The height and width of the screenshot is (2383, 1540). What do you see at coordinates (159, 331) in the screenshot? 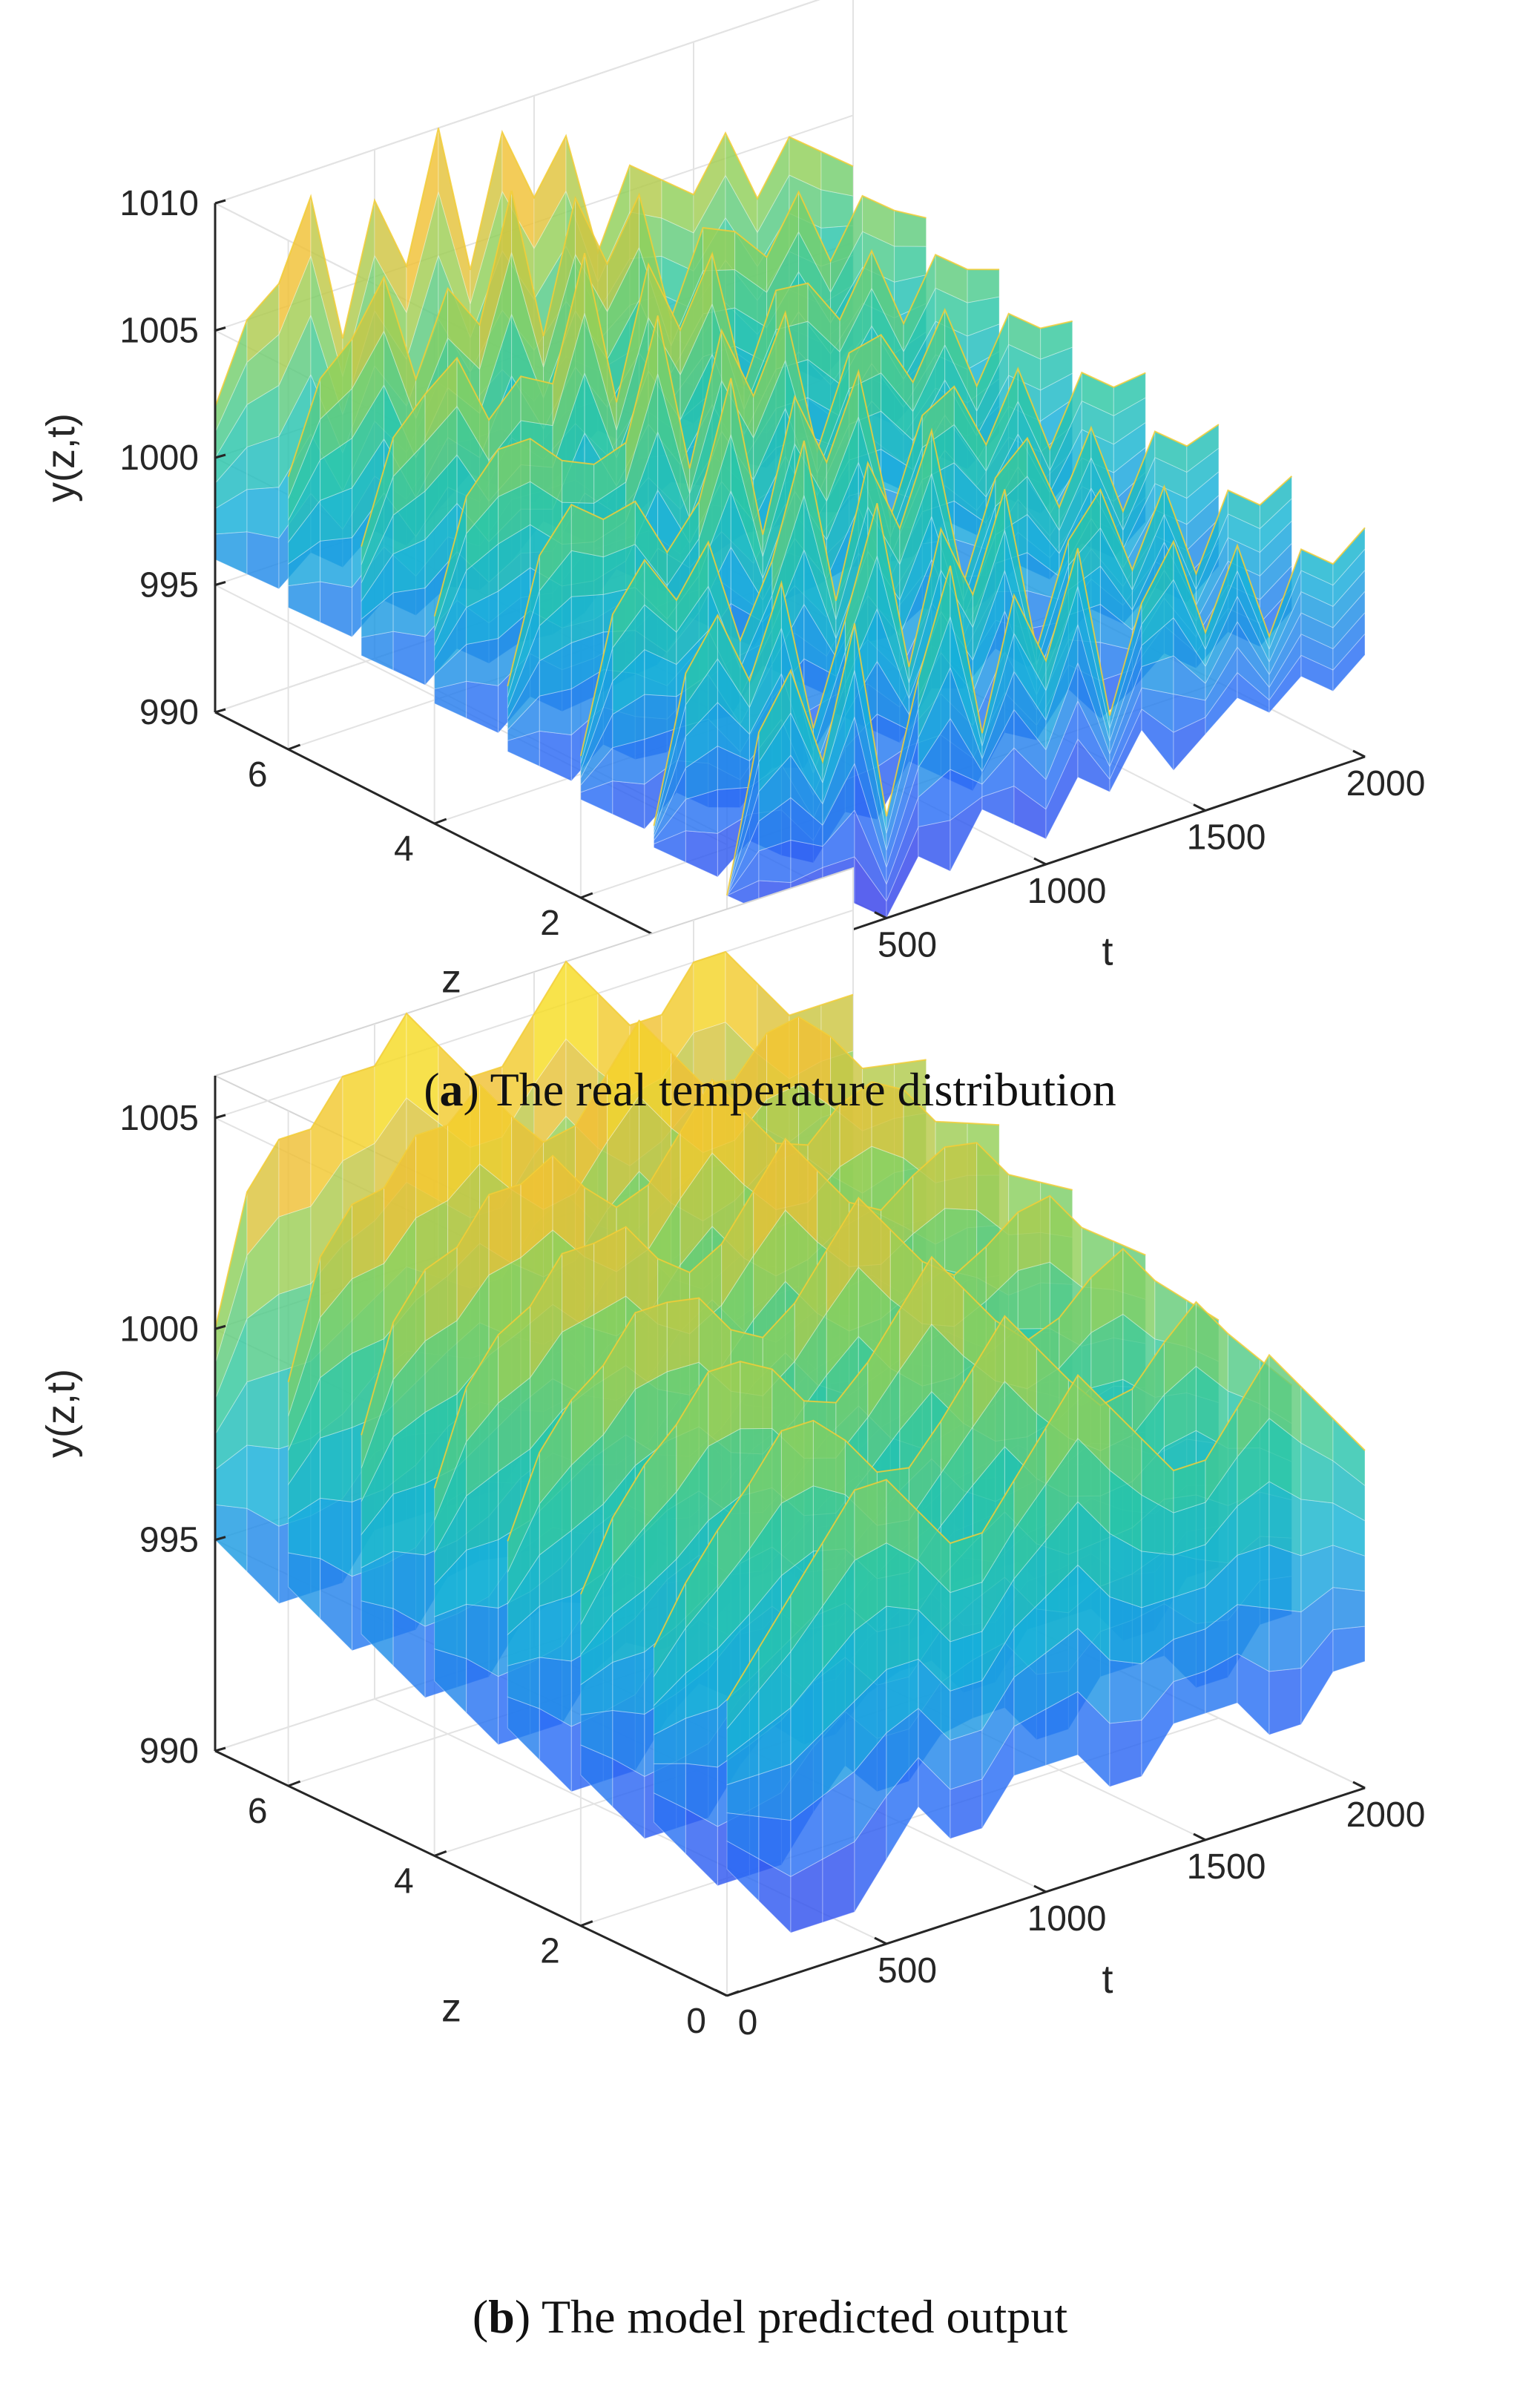
I see `value-tick-label: 1005` at bounding box center [159, 331].